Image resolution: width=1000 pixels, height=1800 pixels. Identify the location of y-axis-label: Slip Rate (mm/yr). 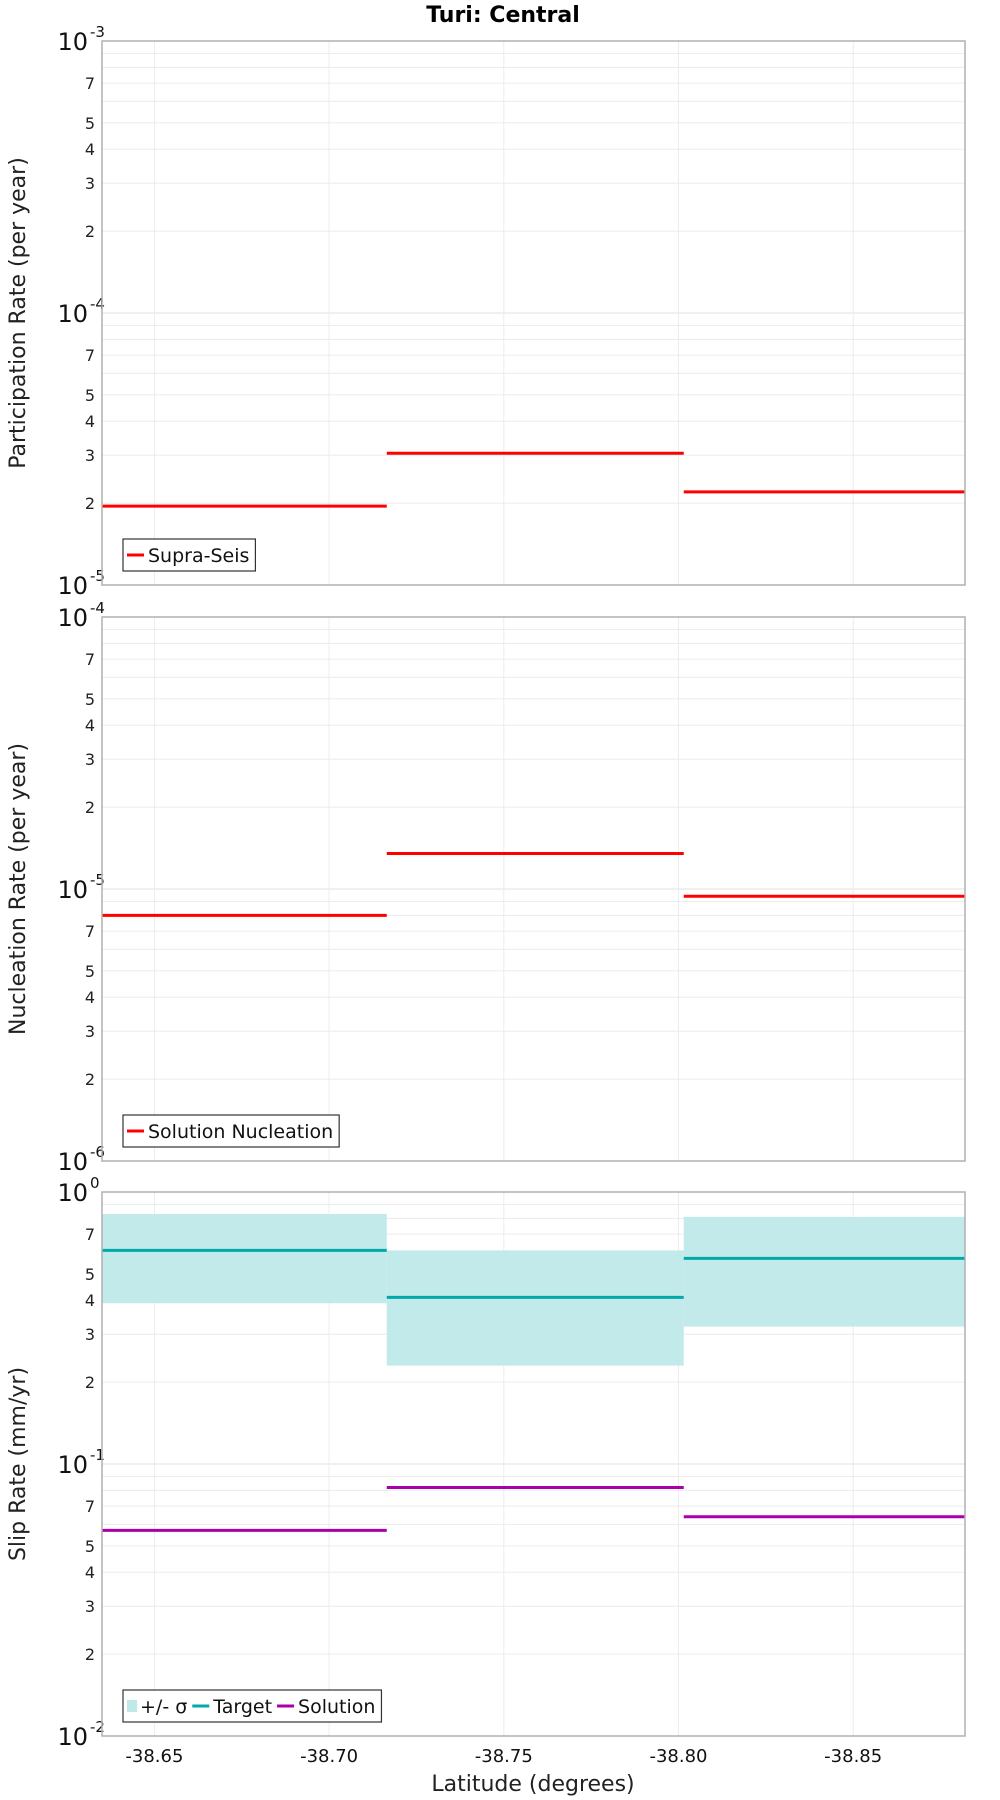
(18, 1464).